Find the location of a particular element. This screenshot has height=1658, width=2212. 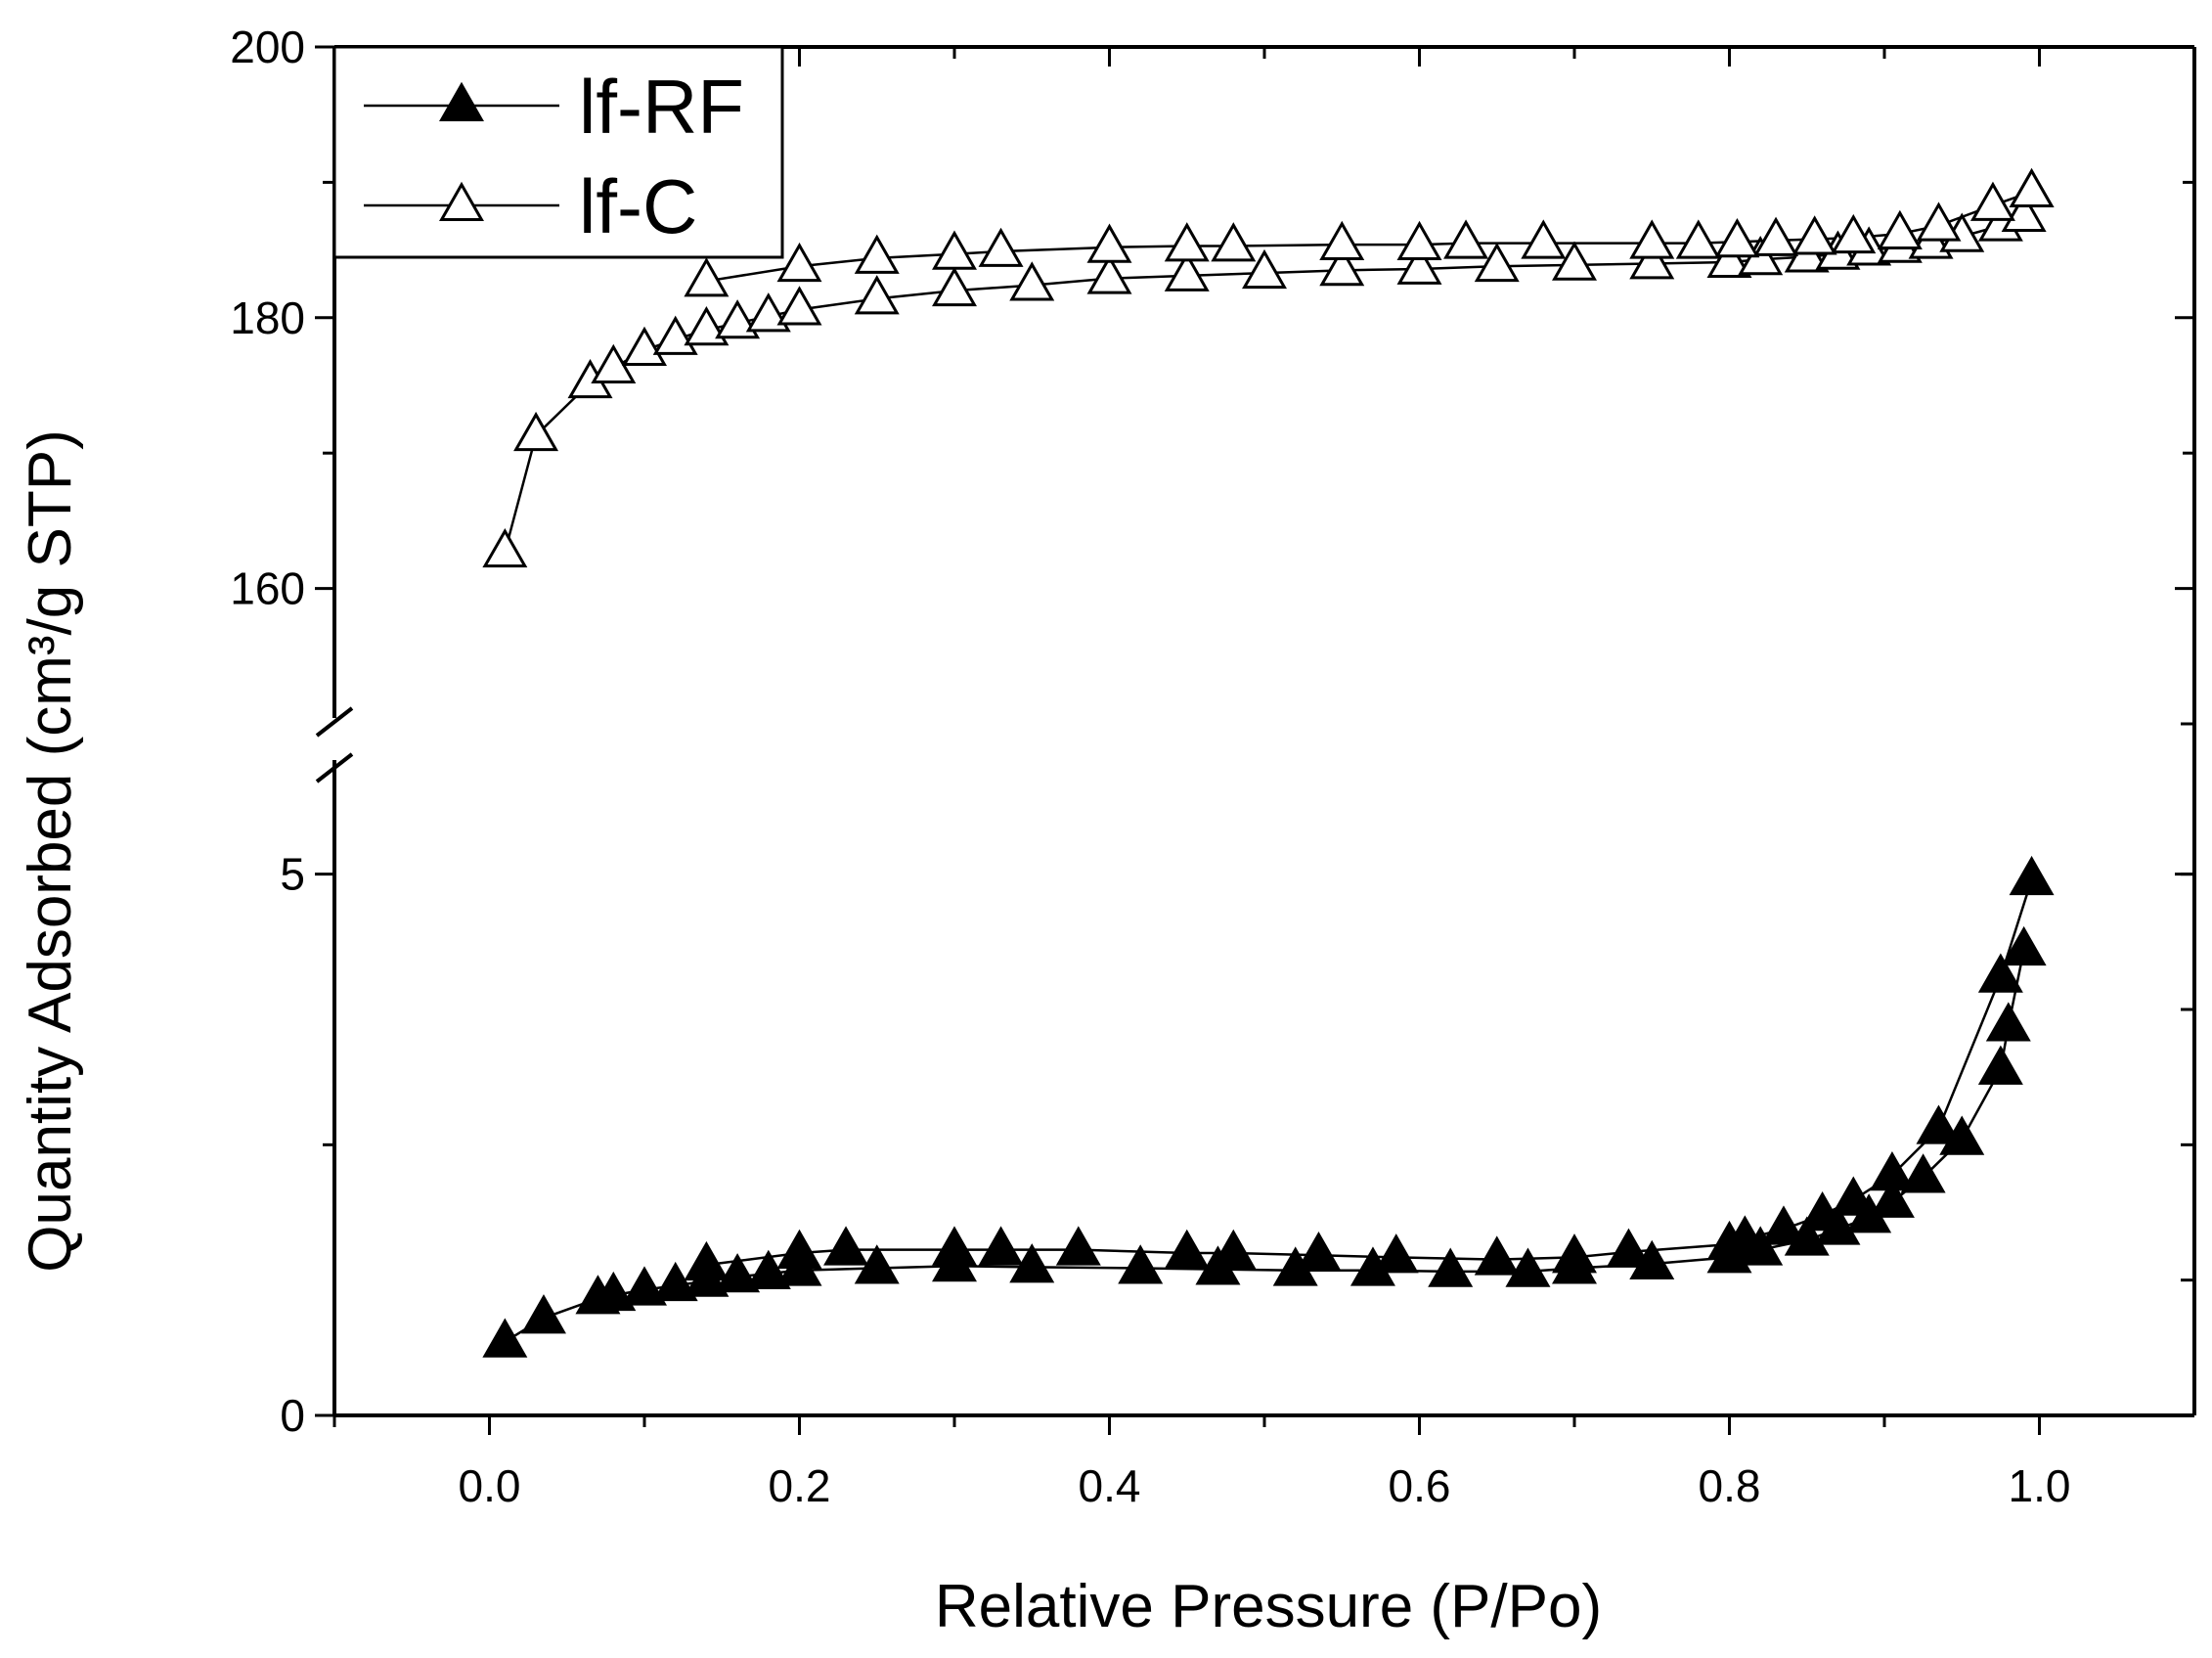

x-tick-label: 0.6 is located at coordinates (1420, 1485).